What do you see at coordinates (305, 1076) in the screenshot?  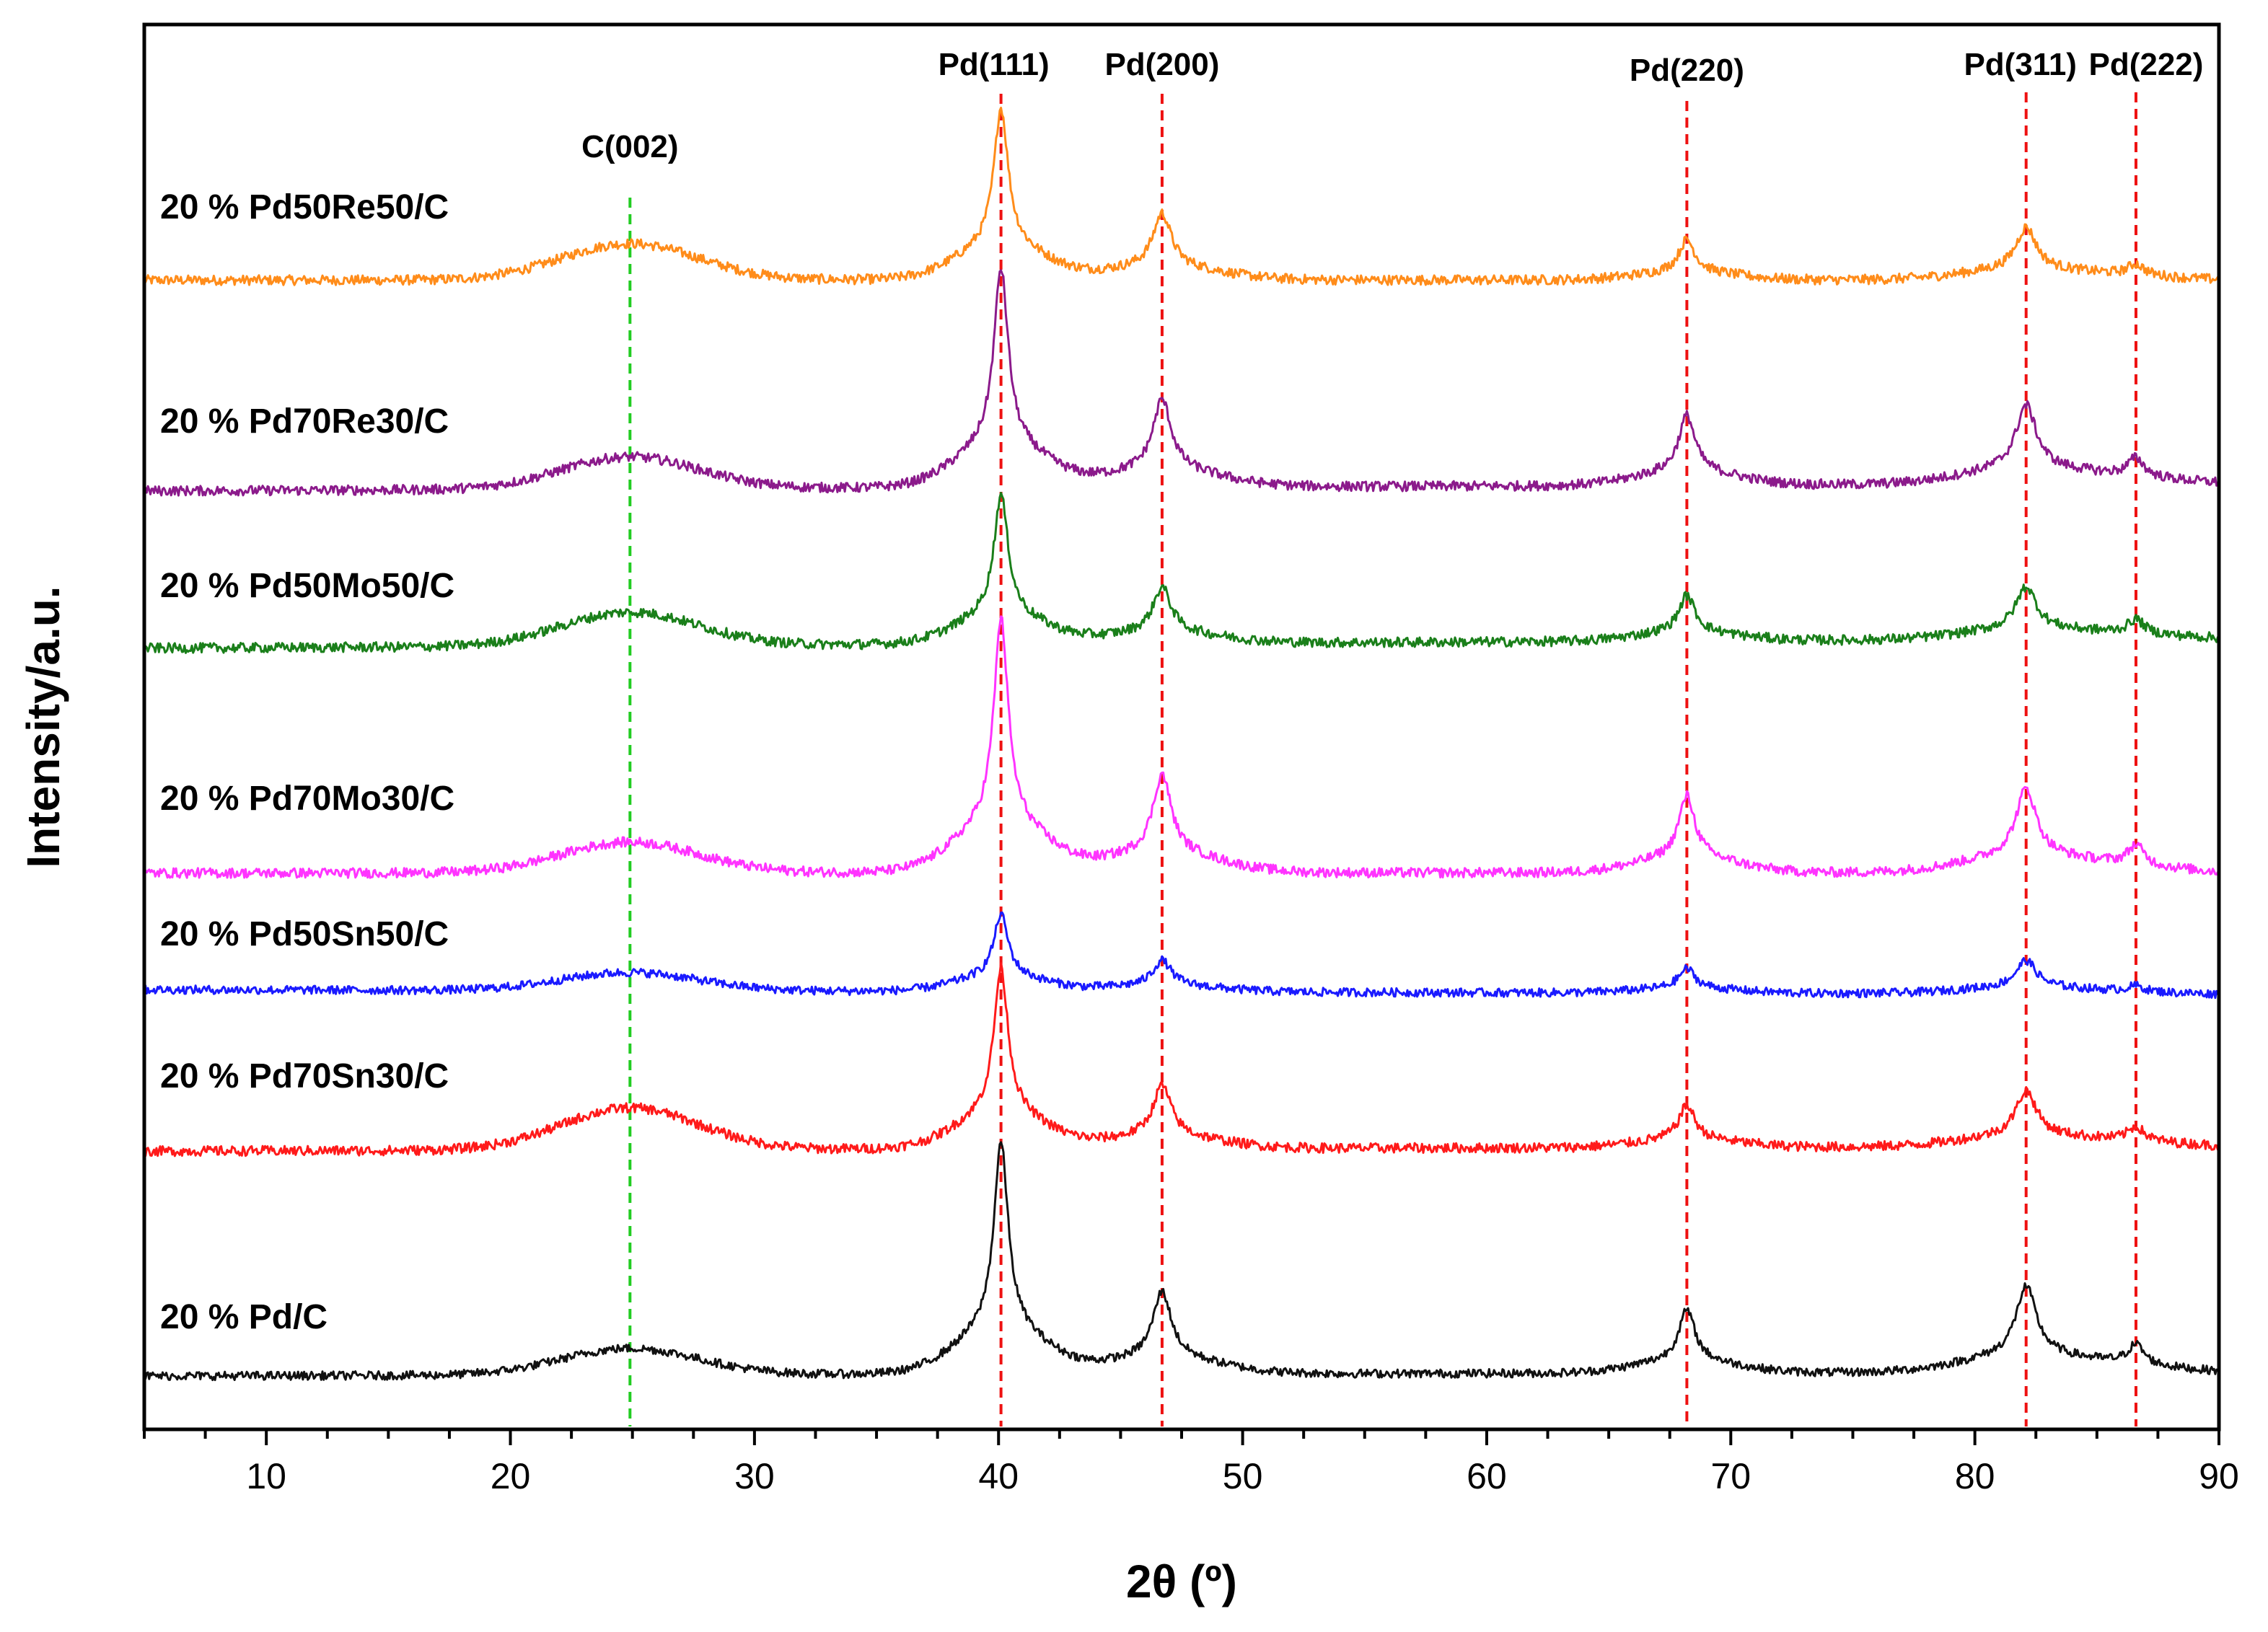 I see `series-label: 20 % Pd70Sn30/C` at bounding box center [305, 1076].